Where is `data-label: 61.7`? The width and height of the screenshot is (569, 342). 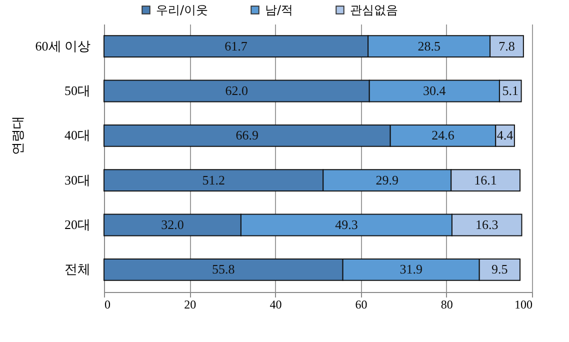 data-label: 61.7 is located at coordinates (236, 46).